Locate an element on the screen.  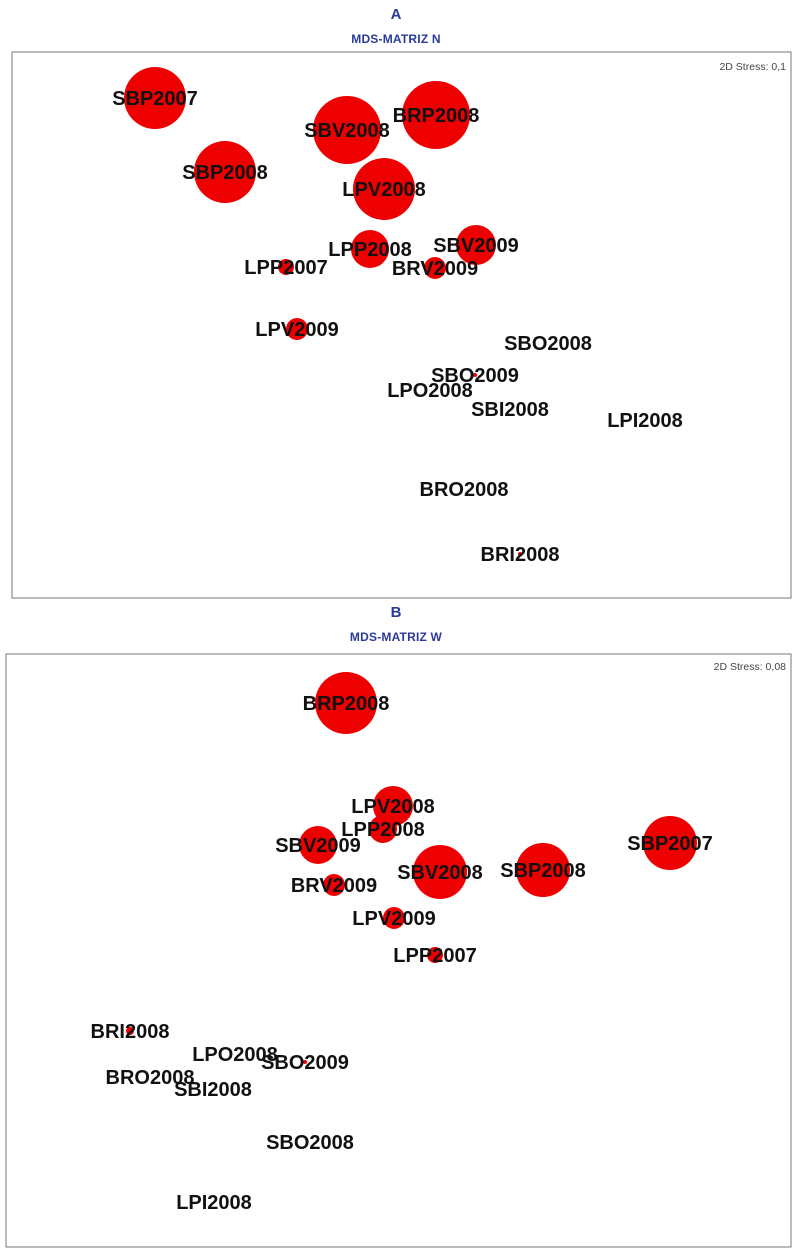
panel-a-title: MDS-MATRIZ N is located at coordinates (396, 39).